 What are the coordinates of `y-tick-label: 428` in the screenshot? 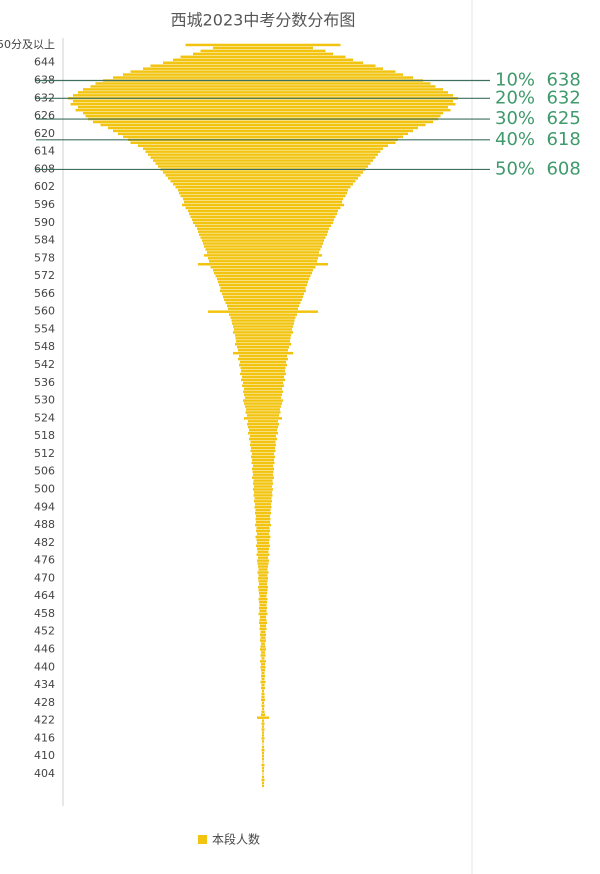 It's located at (44, 702).